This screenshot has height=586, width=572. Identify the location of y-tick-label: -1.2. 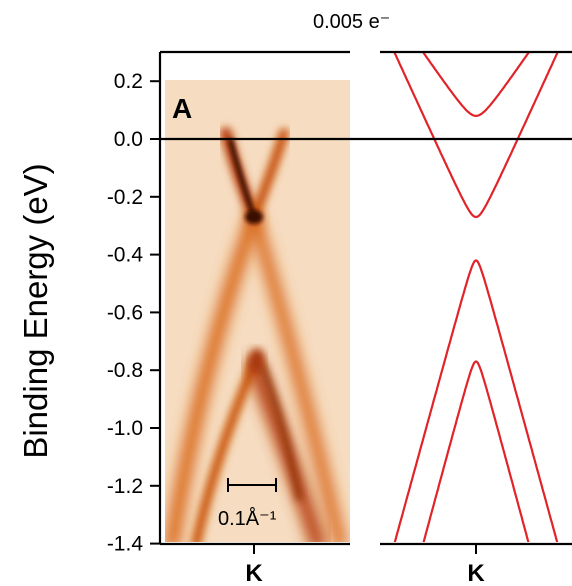
(125, 486).